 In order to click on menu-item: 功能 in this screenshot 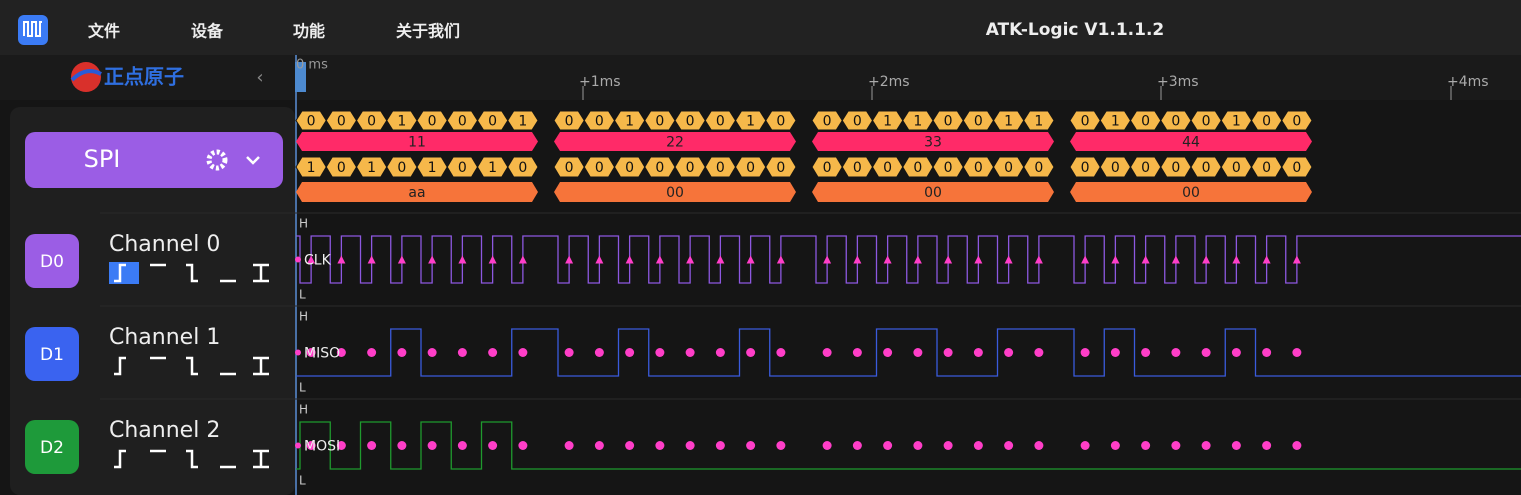, I will do `click(309, 31)`.